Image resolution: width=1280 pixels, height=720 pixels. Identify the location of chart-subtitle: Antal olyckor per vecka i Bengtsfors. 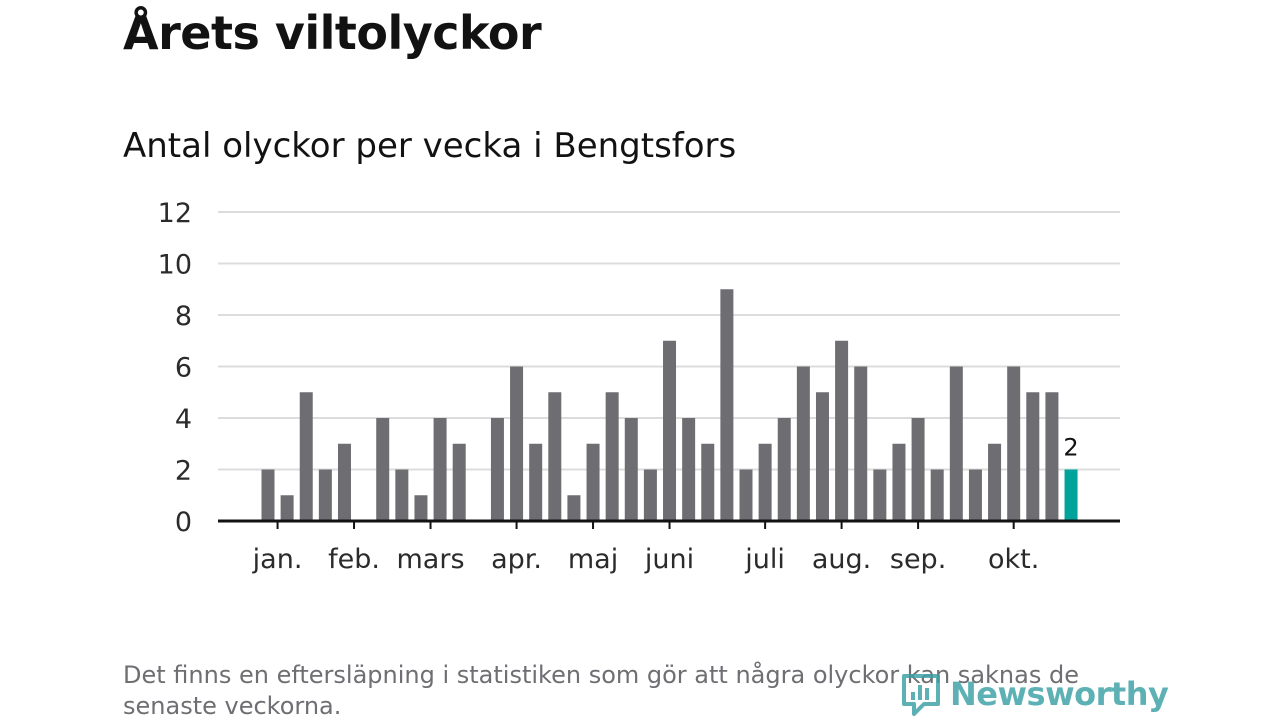
(430, 146).